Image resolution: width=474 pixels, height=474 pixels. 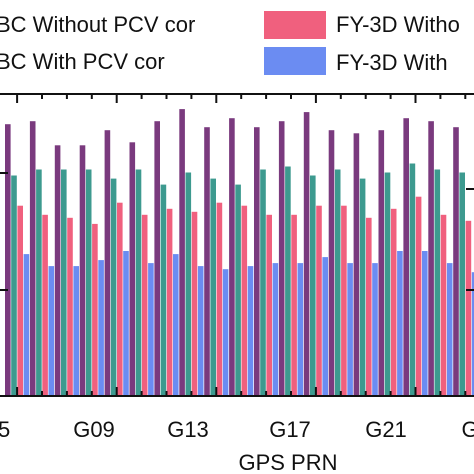 I want to click on bar-series3-group4, so click(x=126, y=323).